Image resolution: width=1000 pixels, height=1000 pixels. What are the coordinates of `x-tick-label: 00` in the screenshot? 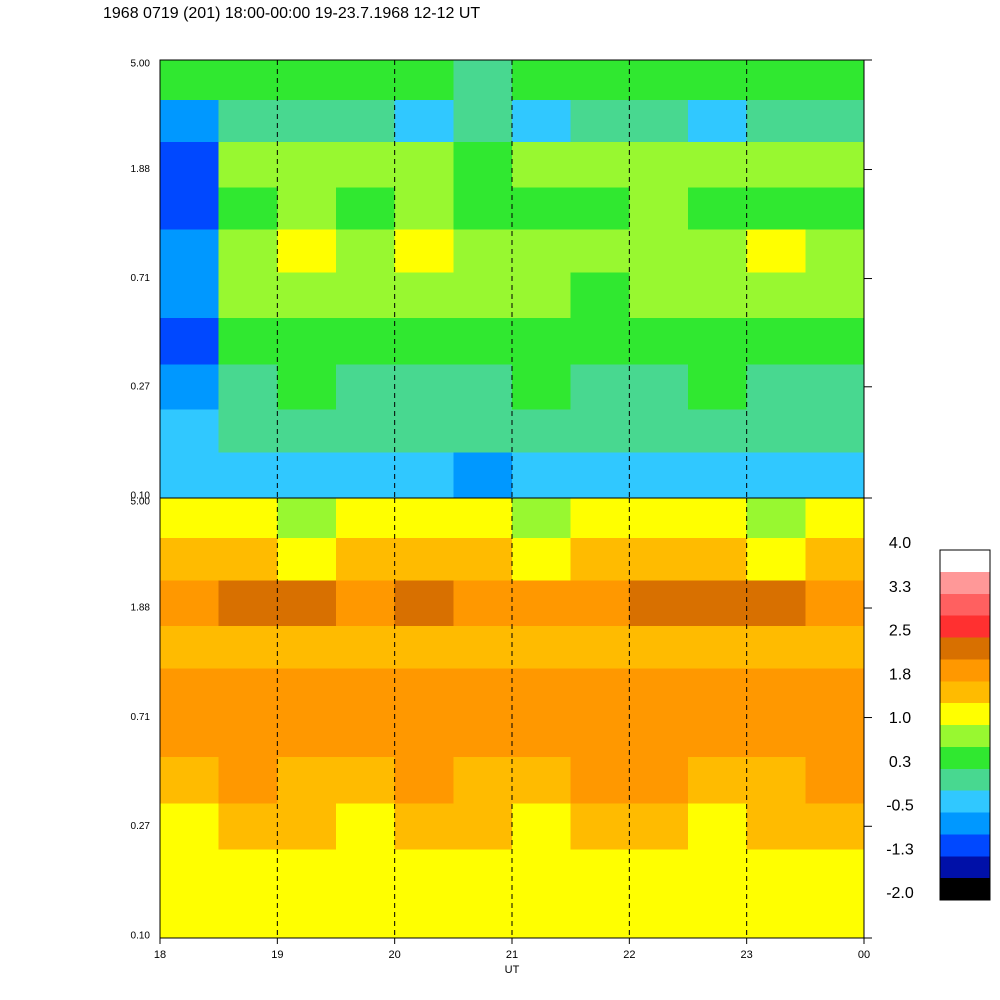 It's located at (864, 955).